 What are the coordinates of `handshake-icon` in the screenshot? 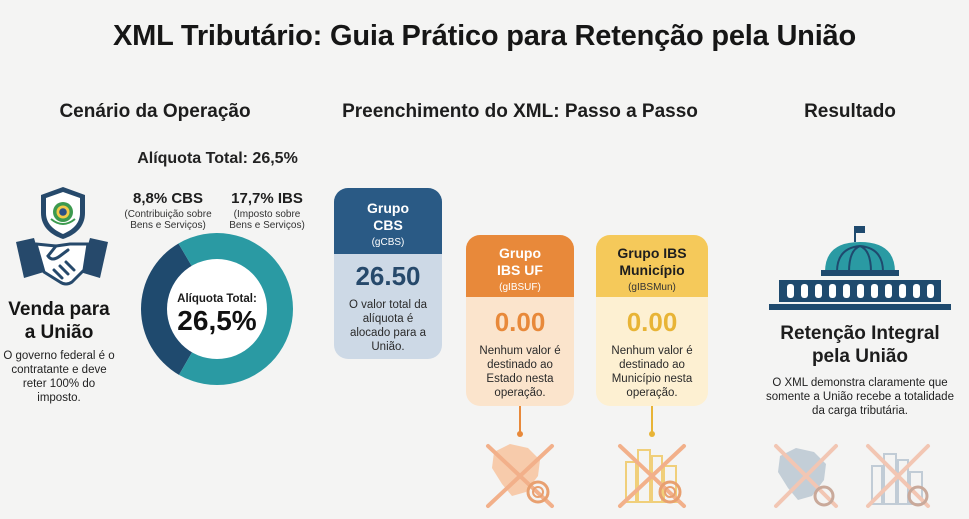 It's located at (62, 262).